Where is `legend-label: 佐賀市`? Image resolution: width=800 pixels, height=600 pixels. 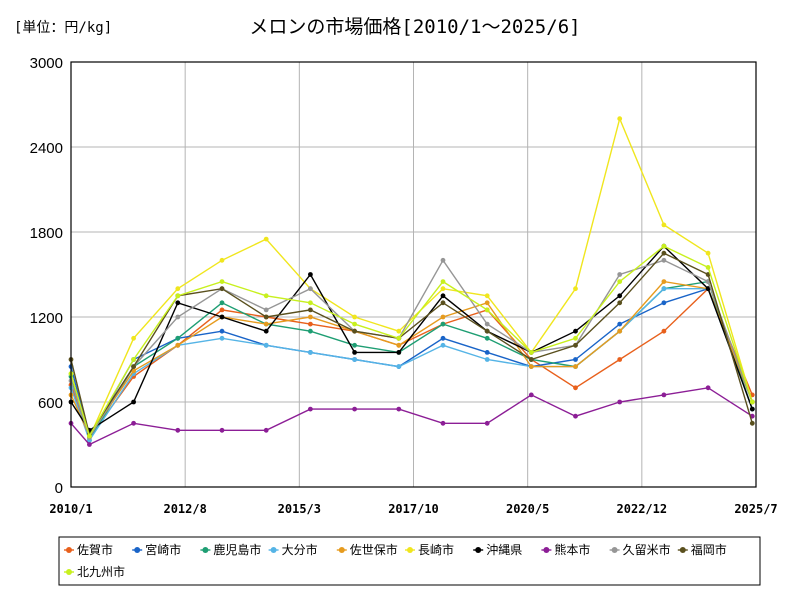 legend-label: 佐賀市 is located at coordinates (95, 549).